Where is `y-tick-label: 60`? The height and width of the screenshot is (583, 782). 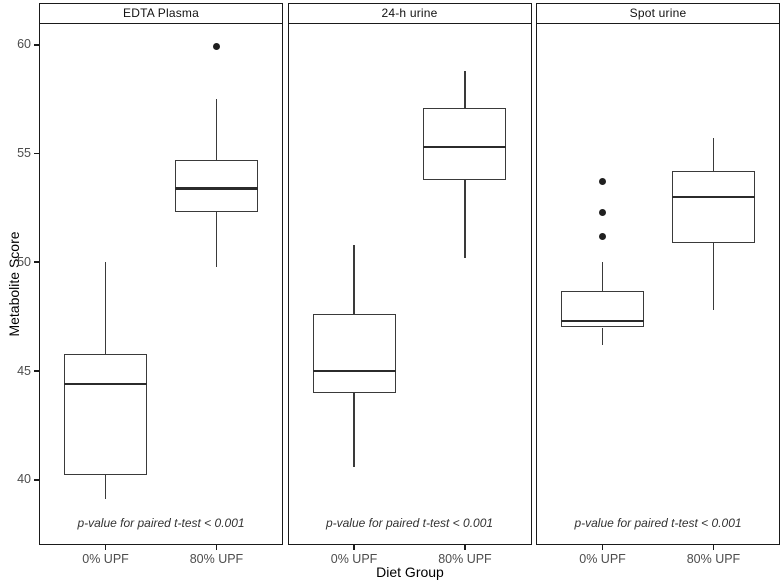 y-tick-label: 60 is located at coordinates (24, 44).